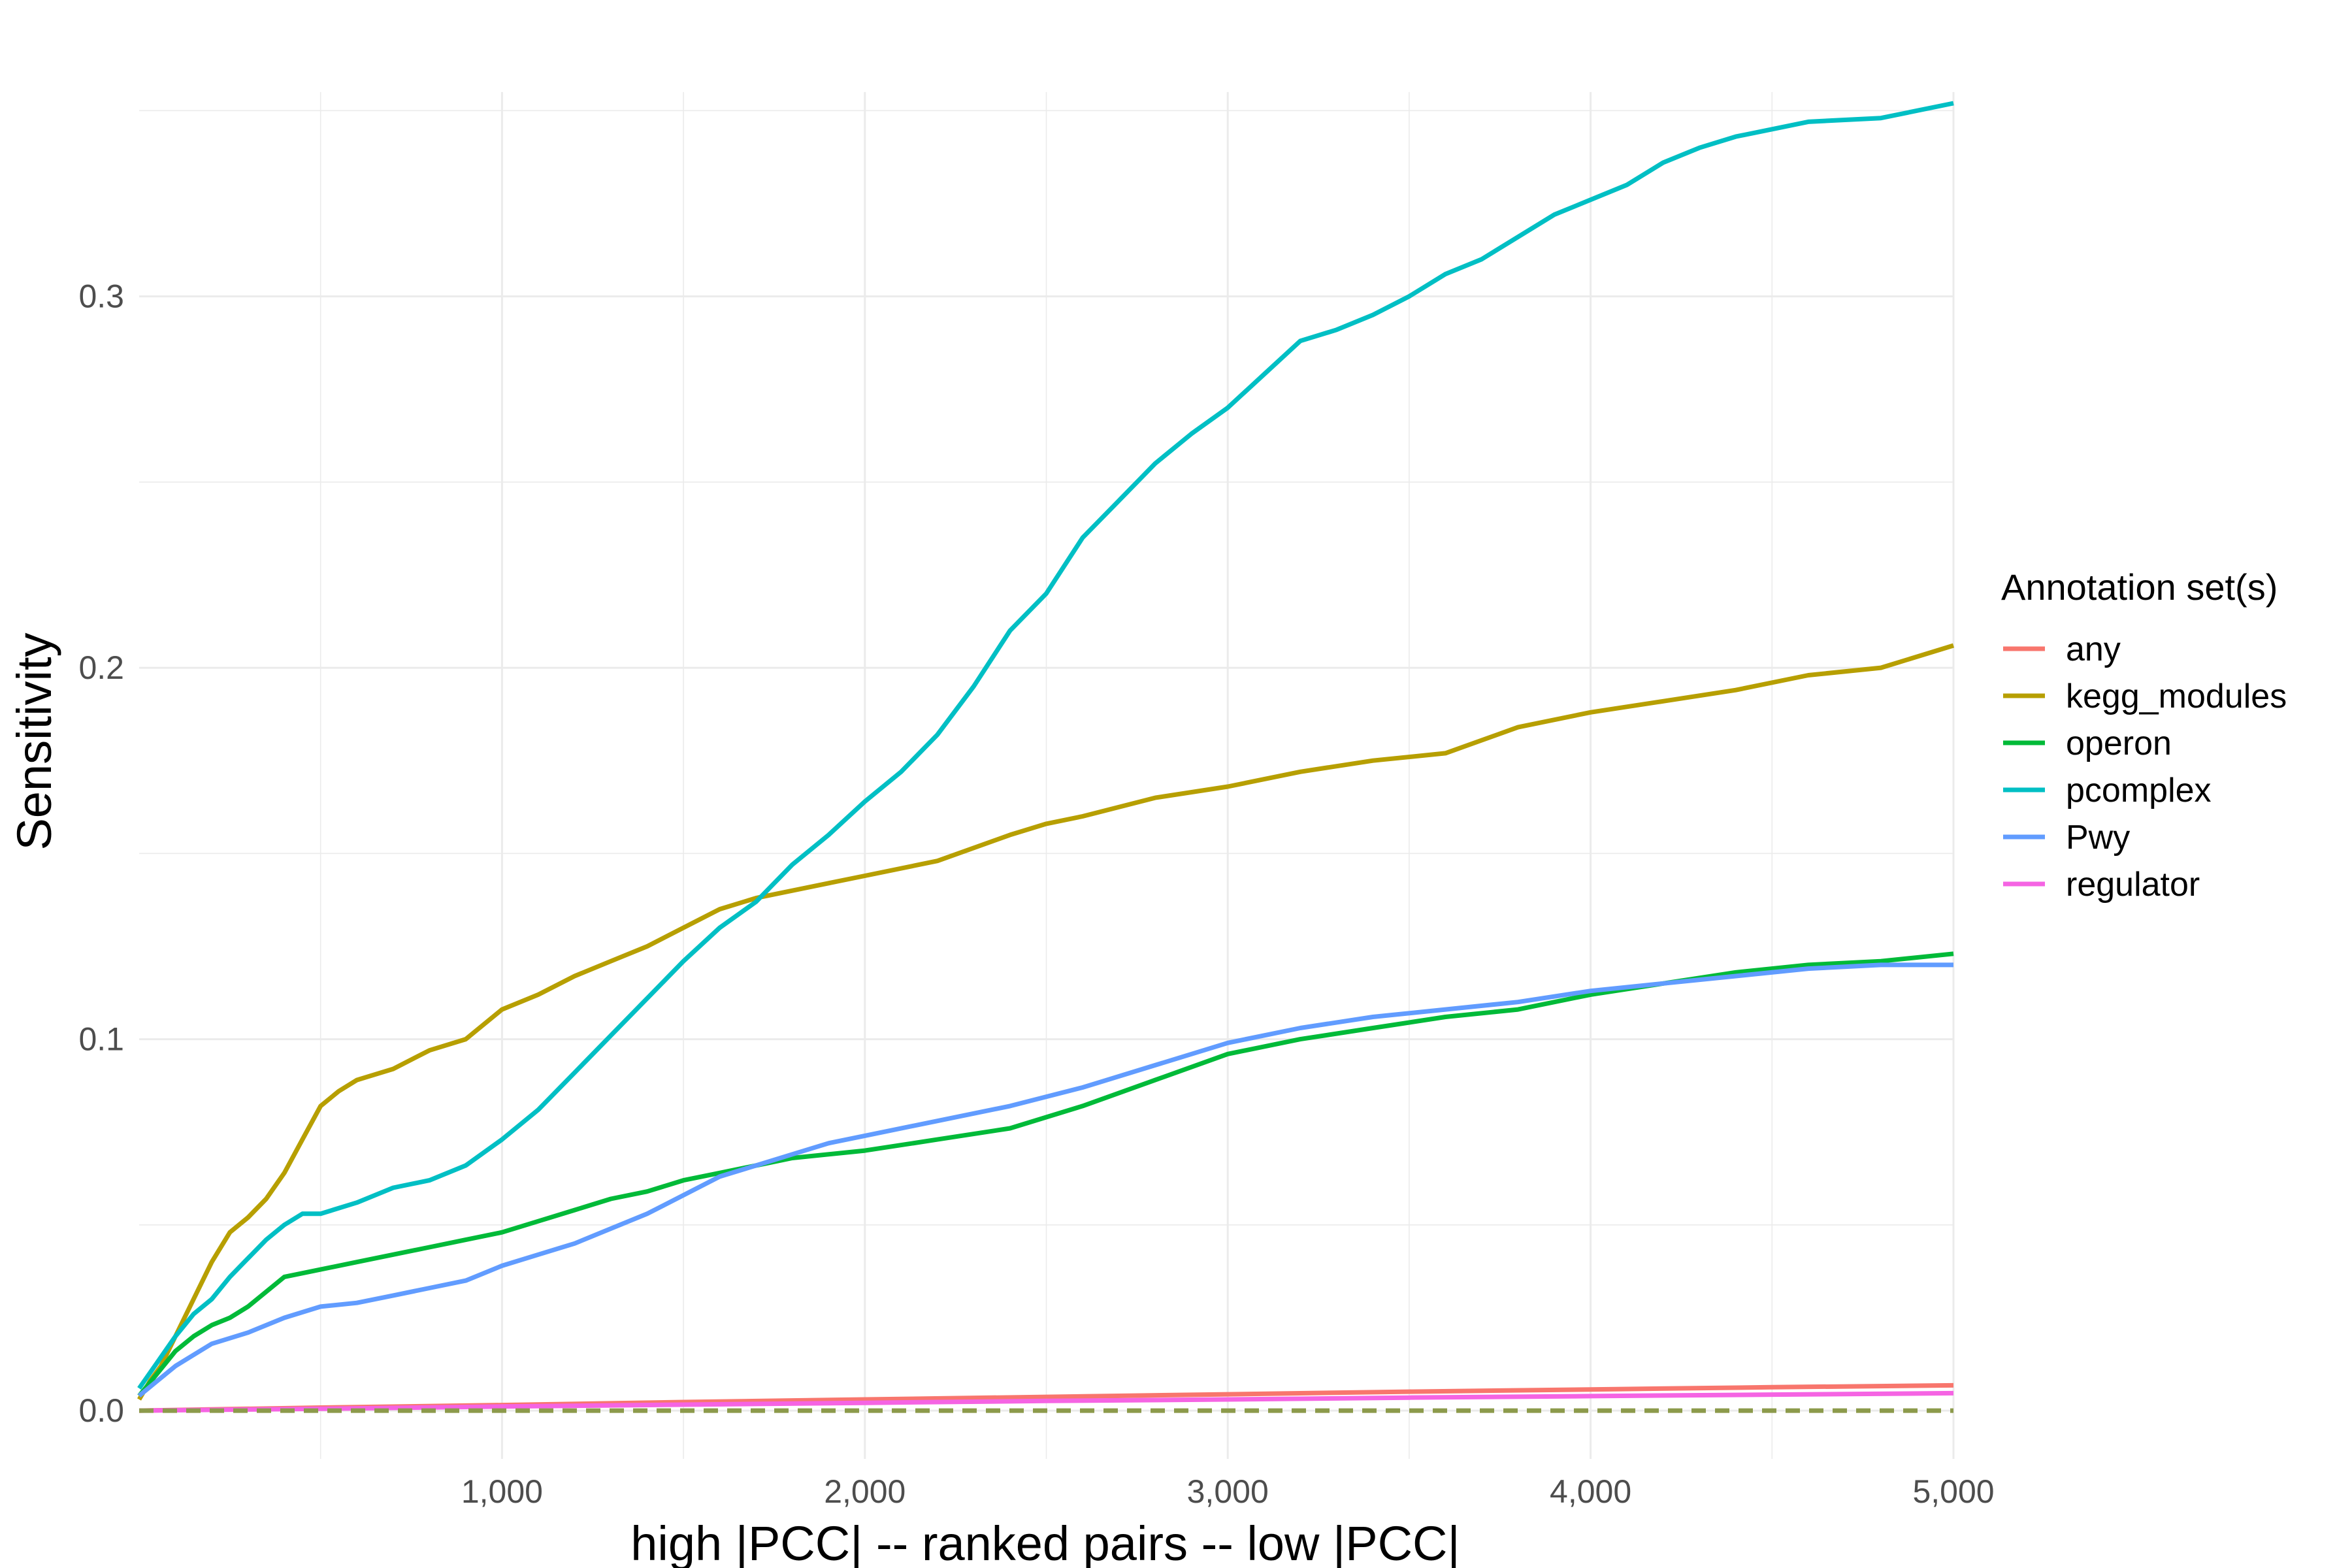  Describe the element at coordinates (101, 667) in the screenshot. I see `y-tick-label: 0.2` at that location.